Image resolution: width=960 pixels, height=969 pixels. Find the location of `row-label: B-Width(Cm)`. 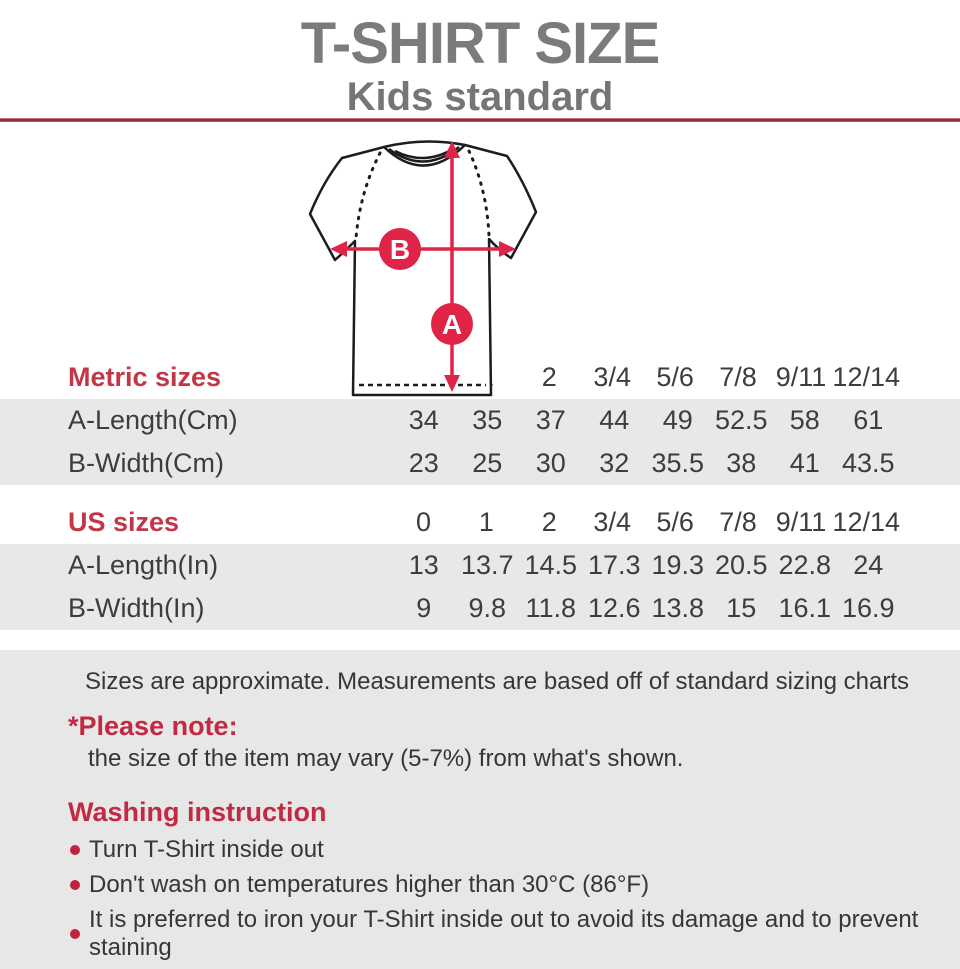

row-label: B-Width(Cm) is located at coordinates (146, 463).